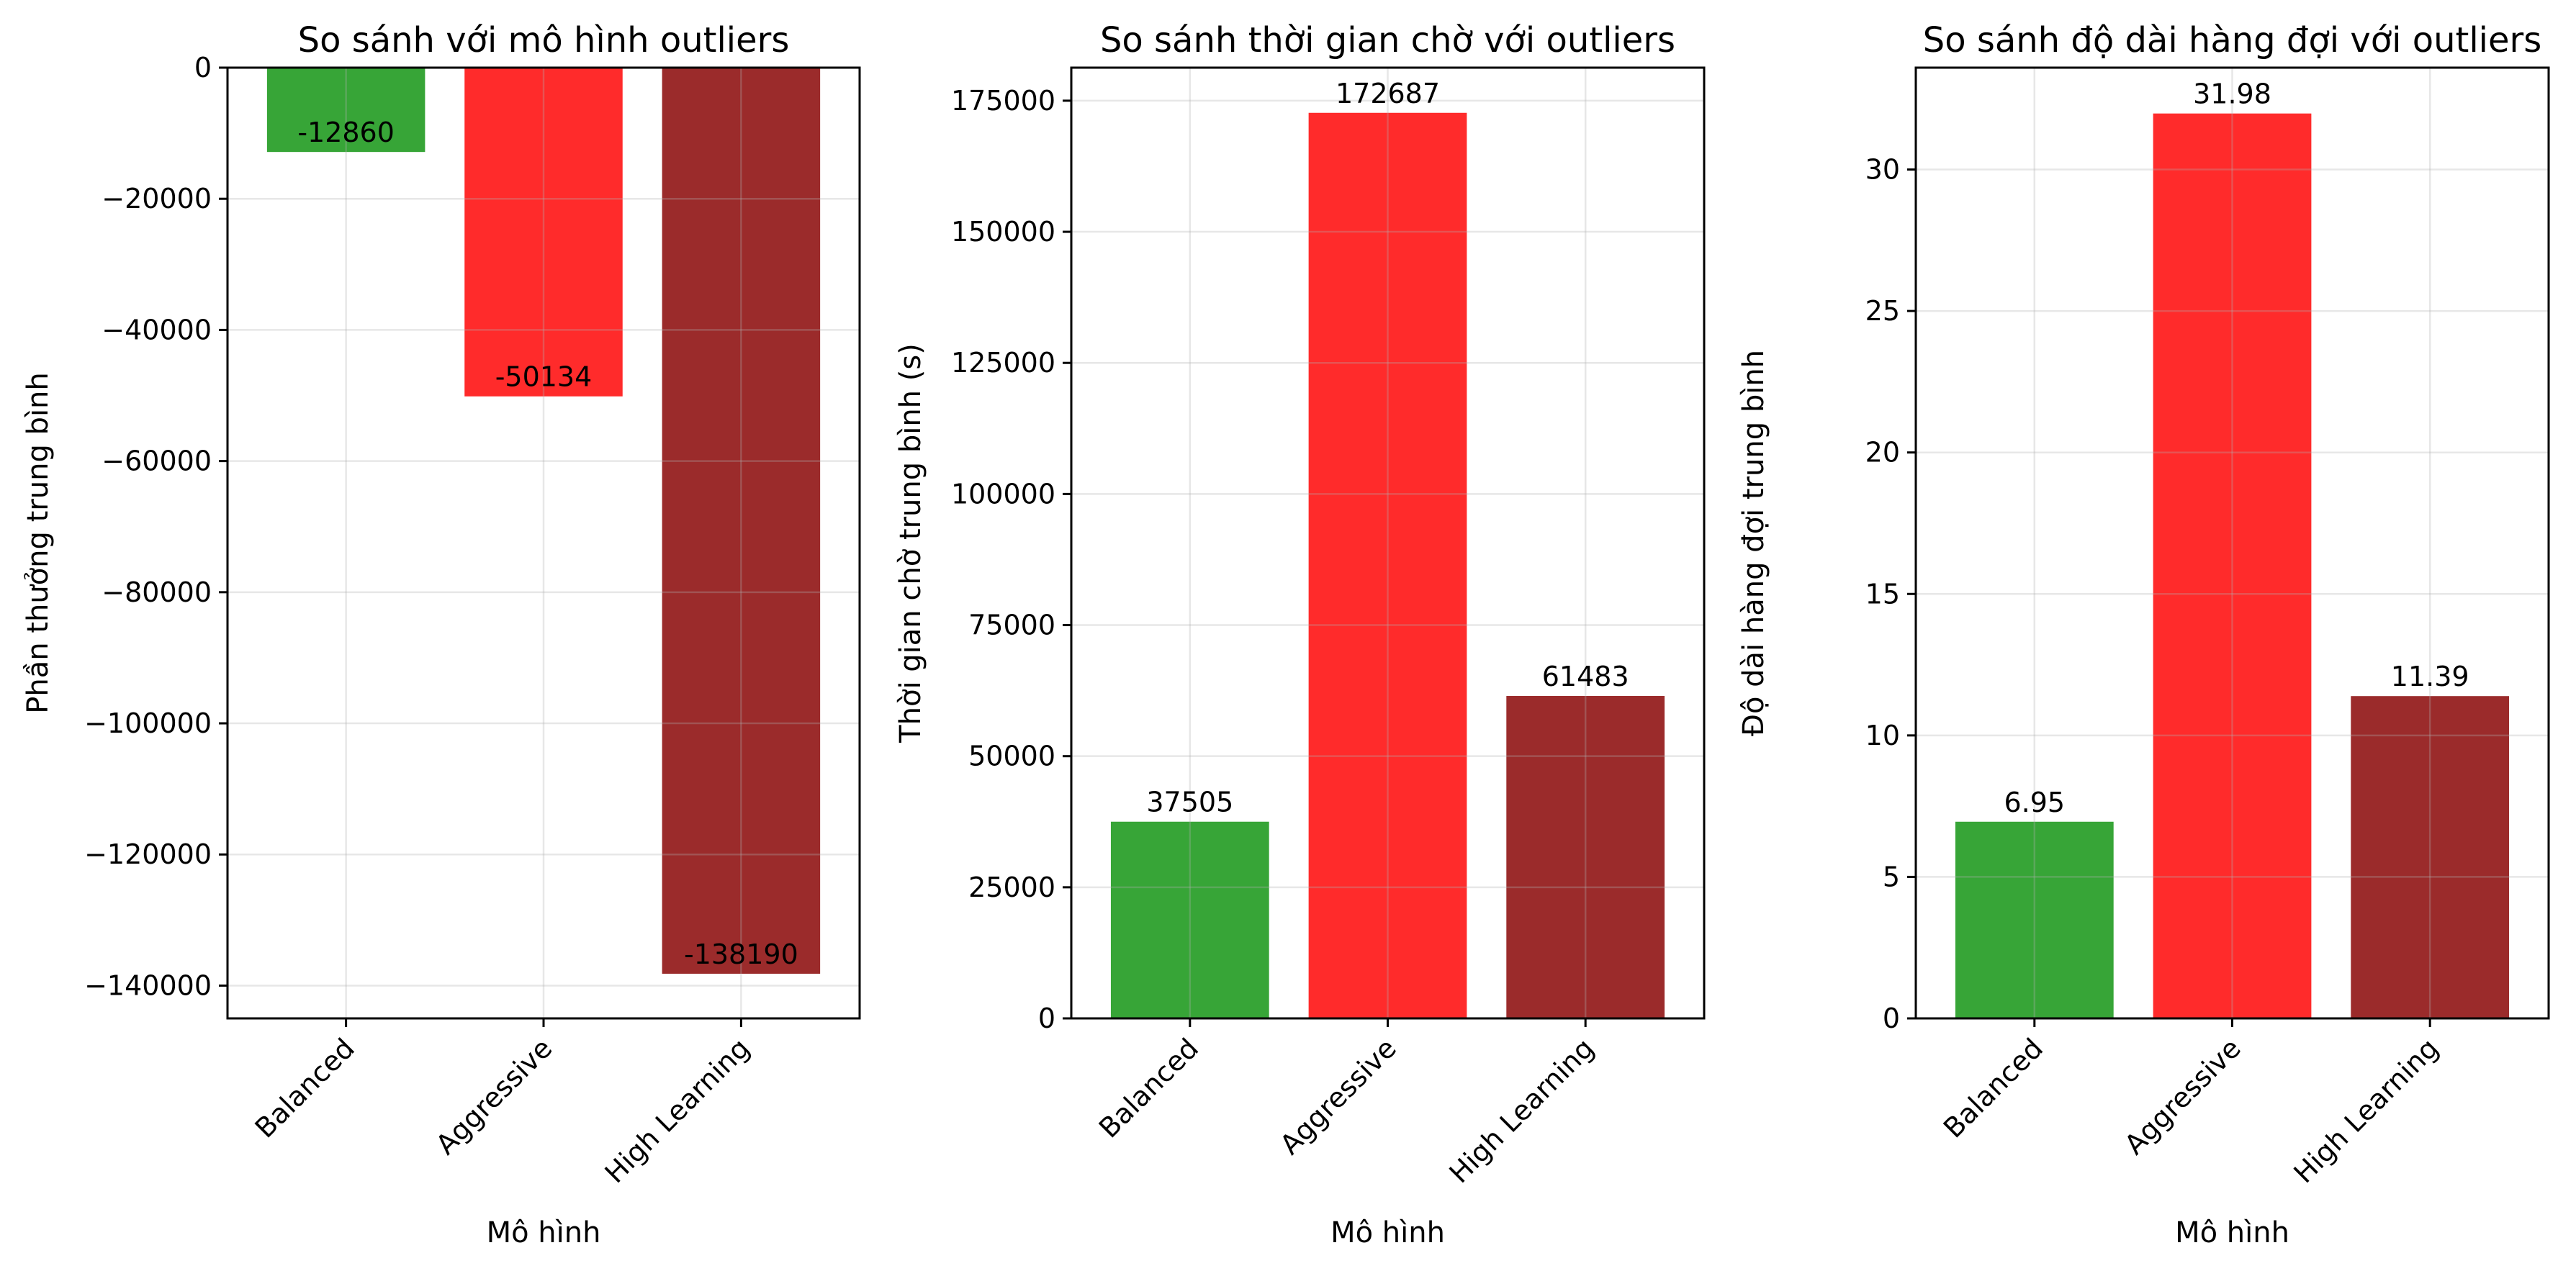  What do you see at coordinates (1012, 887) in the screenshot?
I see `y-tick-label: 25000` at bounding box center [1012, 887].